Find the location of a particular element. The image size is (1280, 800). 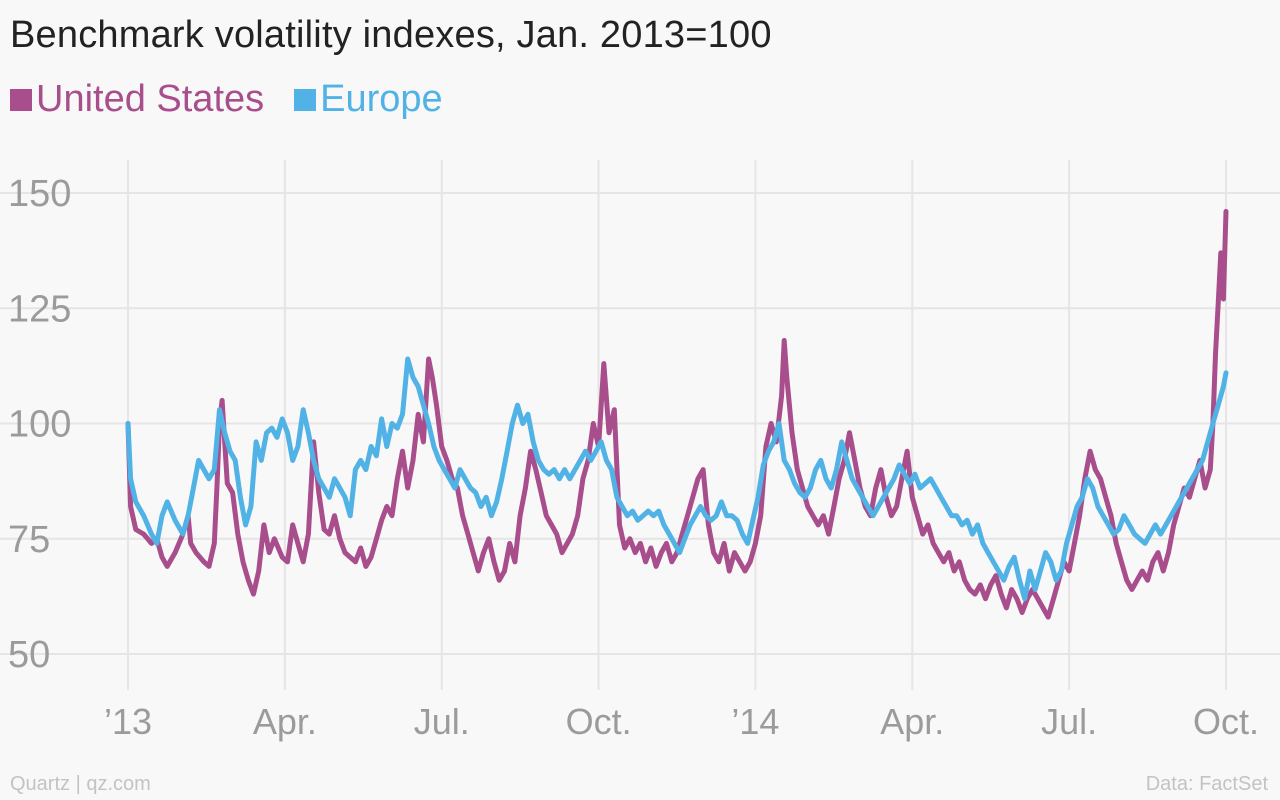

chart-legend: United States Europe is located at coordinates (241, 99).